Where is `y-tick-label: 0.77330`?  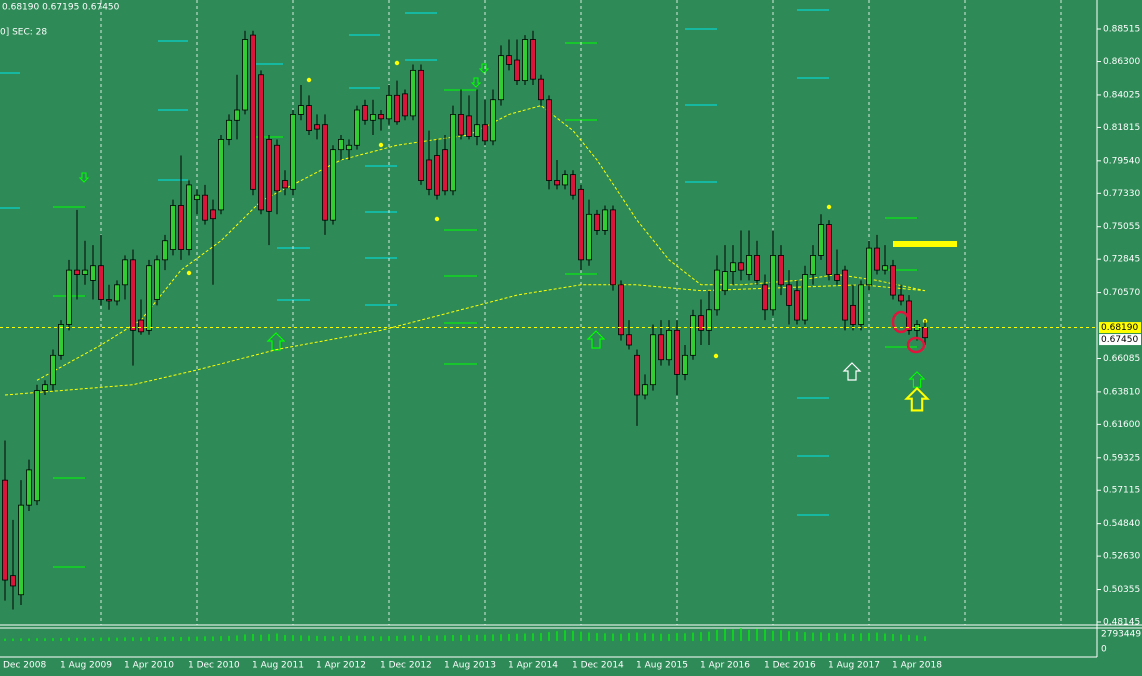 y-tick-label: 0.77330 is located at coordinates (1121, 194).